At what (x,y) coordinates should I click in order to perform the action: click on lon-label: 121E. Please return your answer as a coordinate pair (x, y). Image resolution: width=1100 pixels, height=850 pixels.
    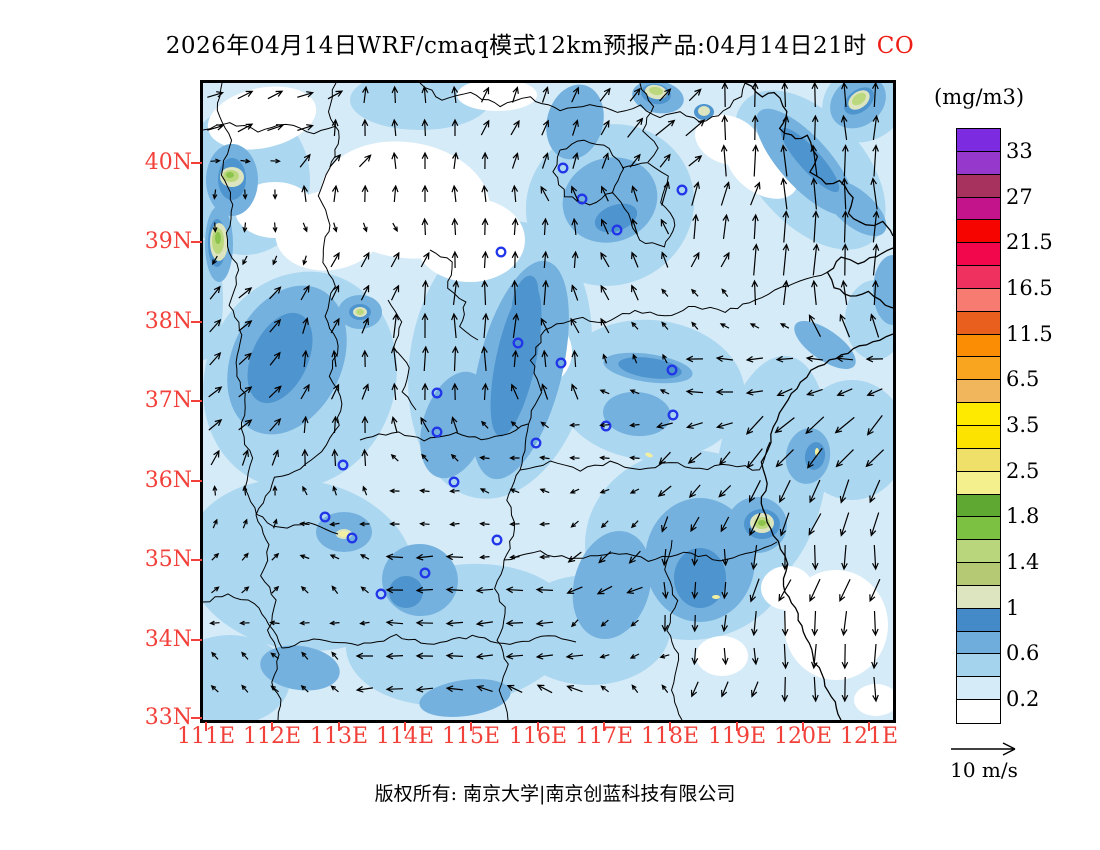
    Looking at the image, I should click on (869, 736).